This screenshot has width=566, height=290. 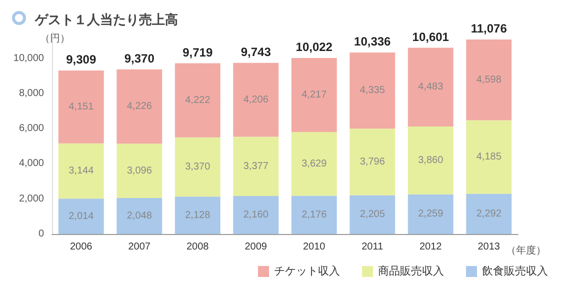 I want to click on data-label: 4,185, so click(x=489, y=156).